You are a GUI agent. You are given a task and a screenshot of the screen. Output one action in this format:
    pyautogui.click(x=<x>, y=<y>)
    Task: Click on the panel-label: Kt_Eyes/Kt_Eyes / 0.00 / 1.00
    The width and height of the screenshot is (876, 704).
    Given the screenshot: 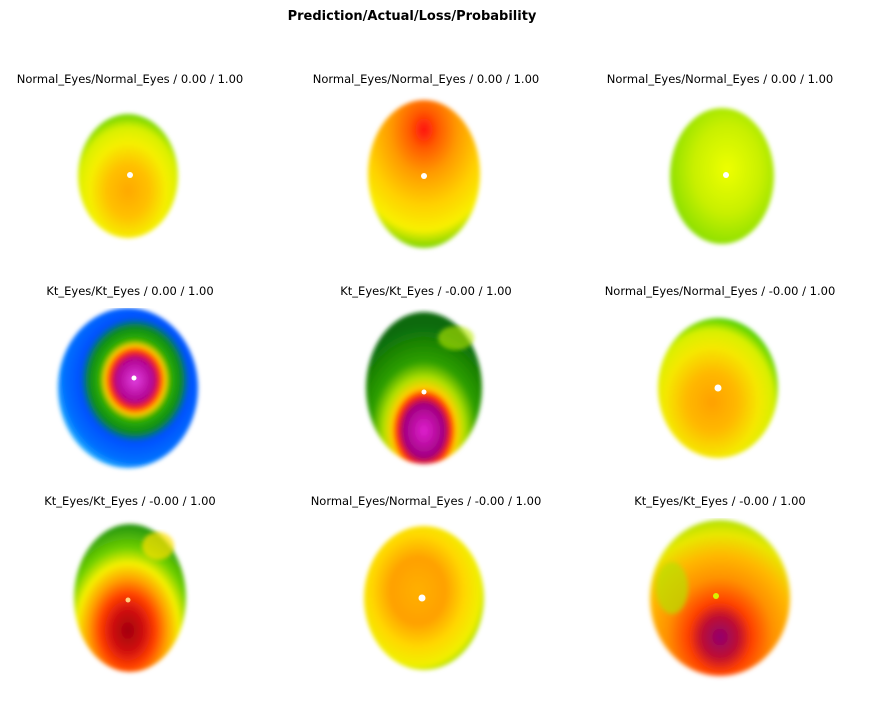 What is the action you would take?
    pyautogui.click(x=130, y=291)
    